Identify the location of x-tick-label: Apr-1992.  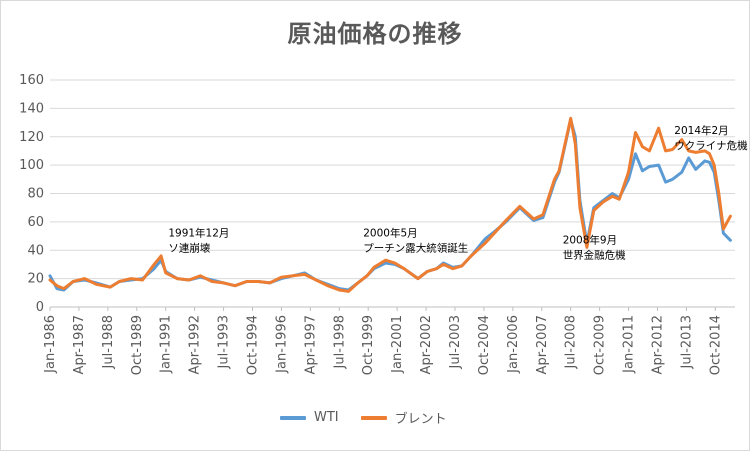
(195, 344).